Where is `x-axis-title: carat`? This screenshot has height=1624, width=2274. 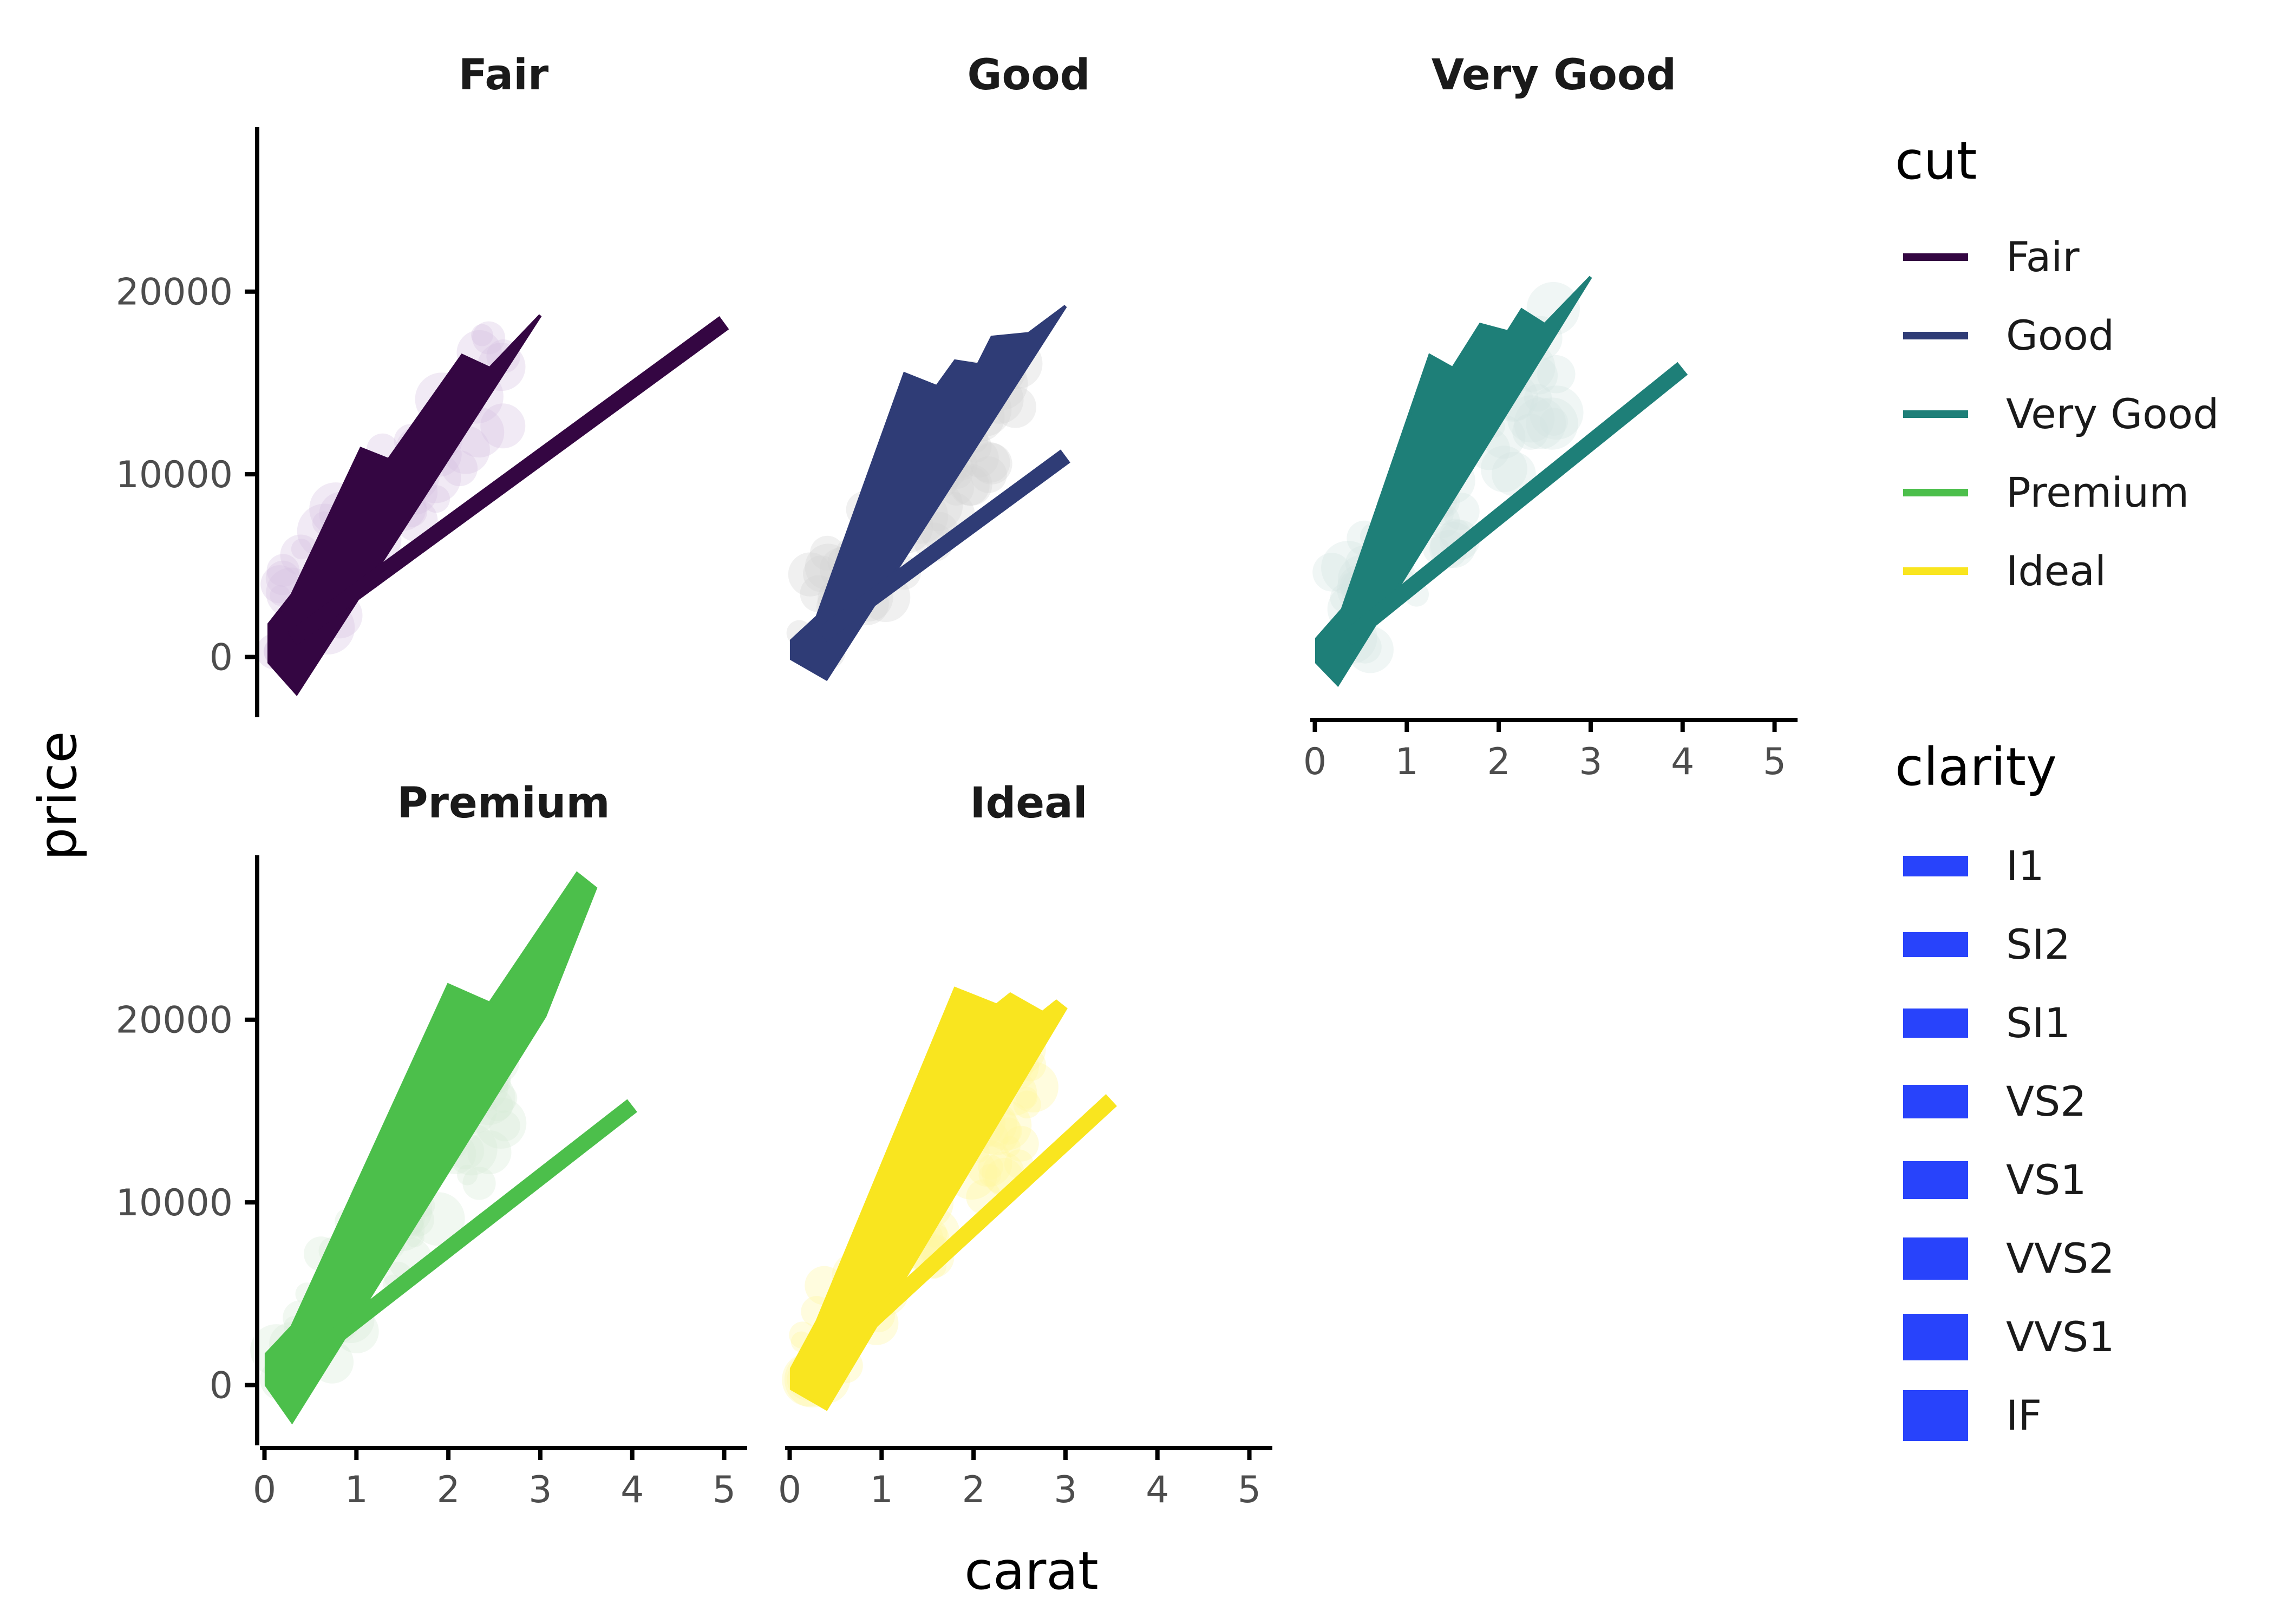 x-axis-title: carat is located at coordinates (1031, 1571).